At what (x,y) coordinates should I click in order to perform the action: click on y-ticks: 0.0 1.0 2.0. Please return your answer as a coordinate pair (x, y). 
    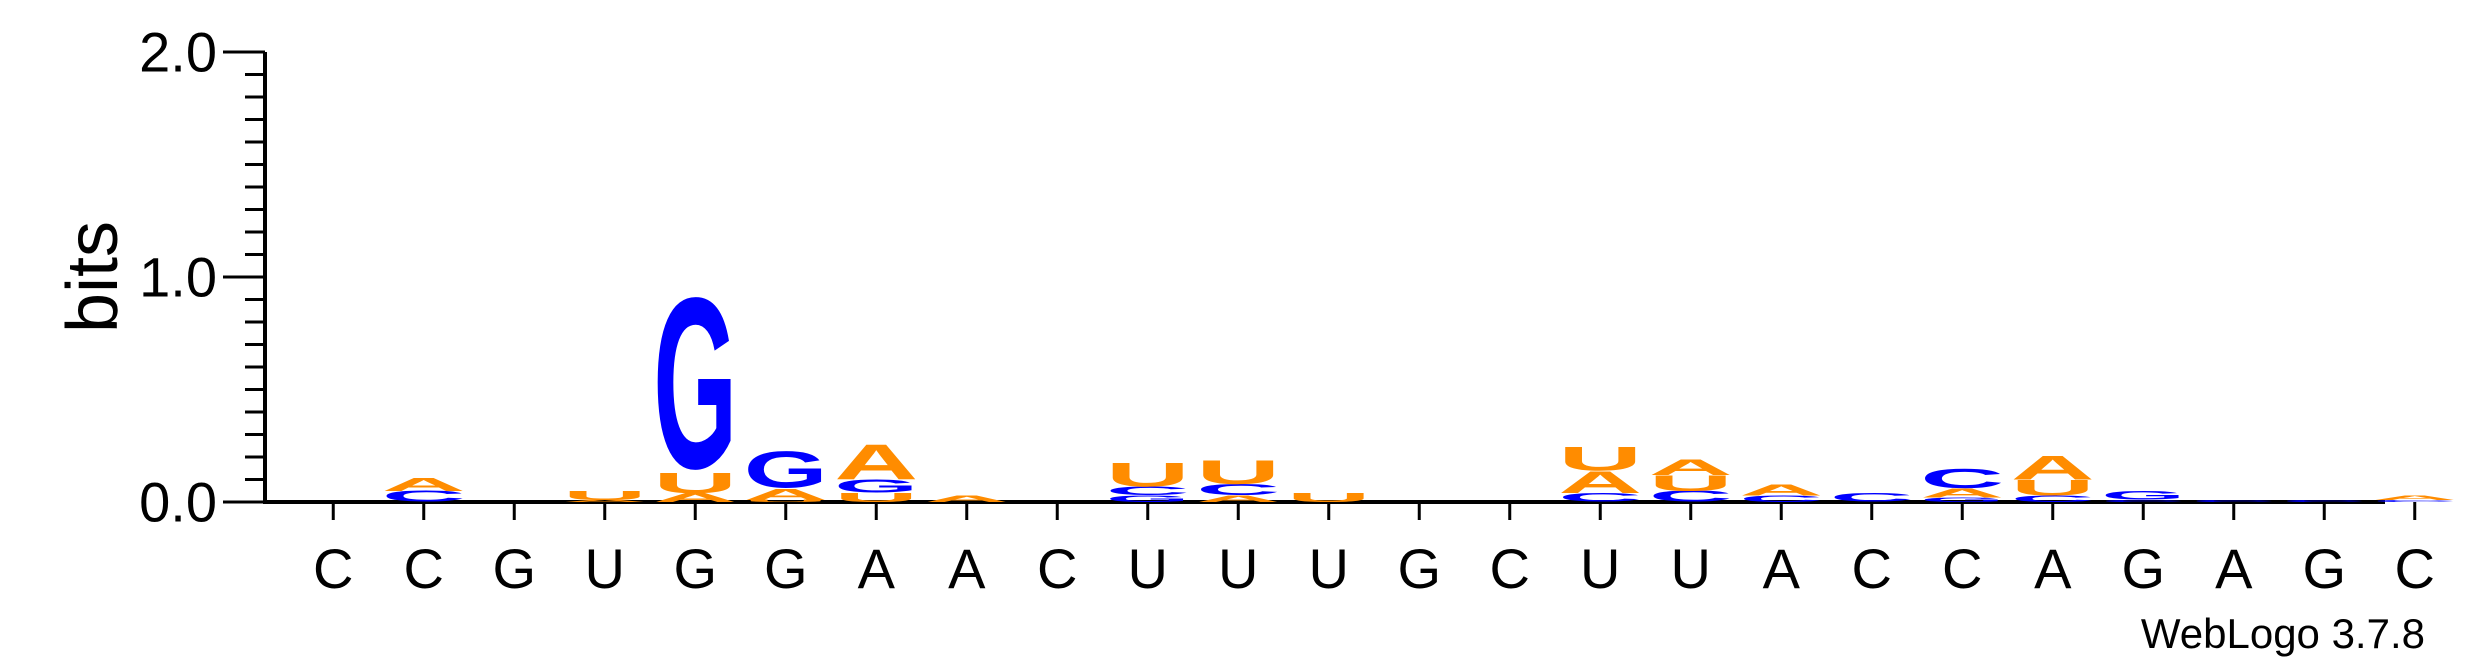
    Looking at the image, I should click on (202, 277).